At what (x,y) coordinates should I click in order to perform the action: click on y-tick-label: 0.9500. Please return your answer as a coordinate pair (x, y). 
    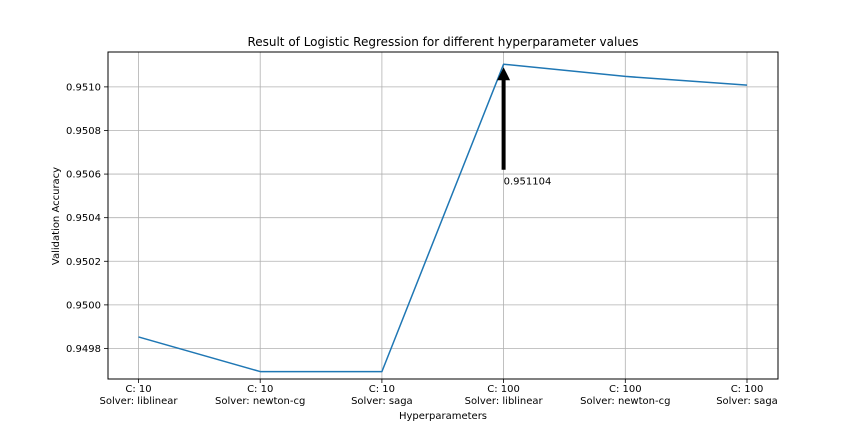
    Looking at the image, I should click on (83, 305).